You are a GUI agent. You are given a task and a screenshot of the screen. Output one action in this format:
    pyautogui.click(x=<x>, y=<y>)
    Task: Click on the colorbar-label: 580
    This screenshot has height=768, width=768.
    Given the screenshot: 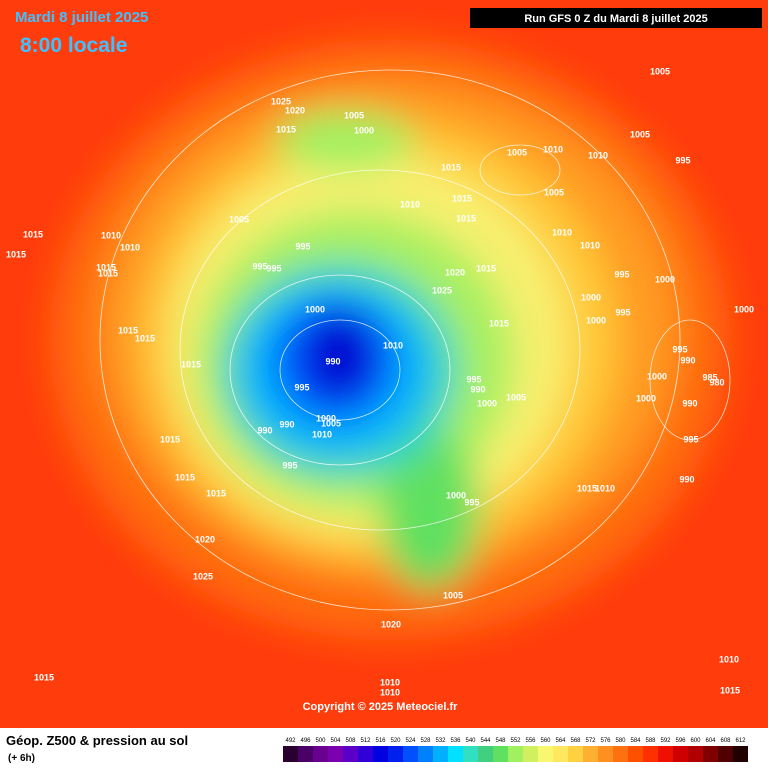 What is the action you would take?
    pyautogui.click(x=620, y=741)
    